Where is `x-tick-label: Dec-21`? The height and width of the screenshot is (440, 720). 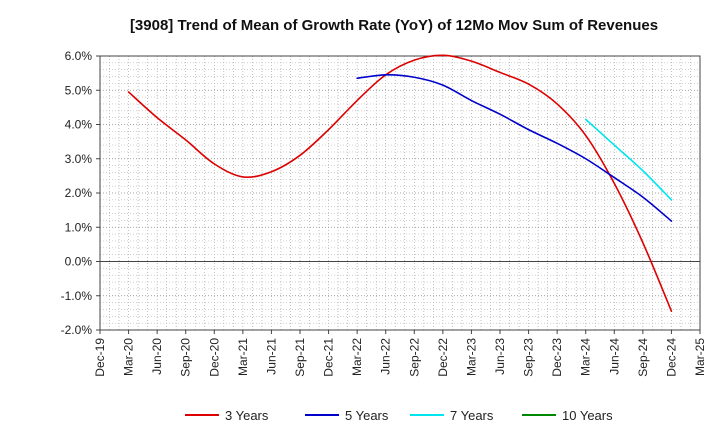 x-tick-label: Dec-21 is located at coordinates (329, 357).